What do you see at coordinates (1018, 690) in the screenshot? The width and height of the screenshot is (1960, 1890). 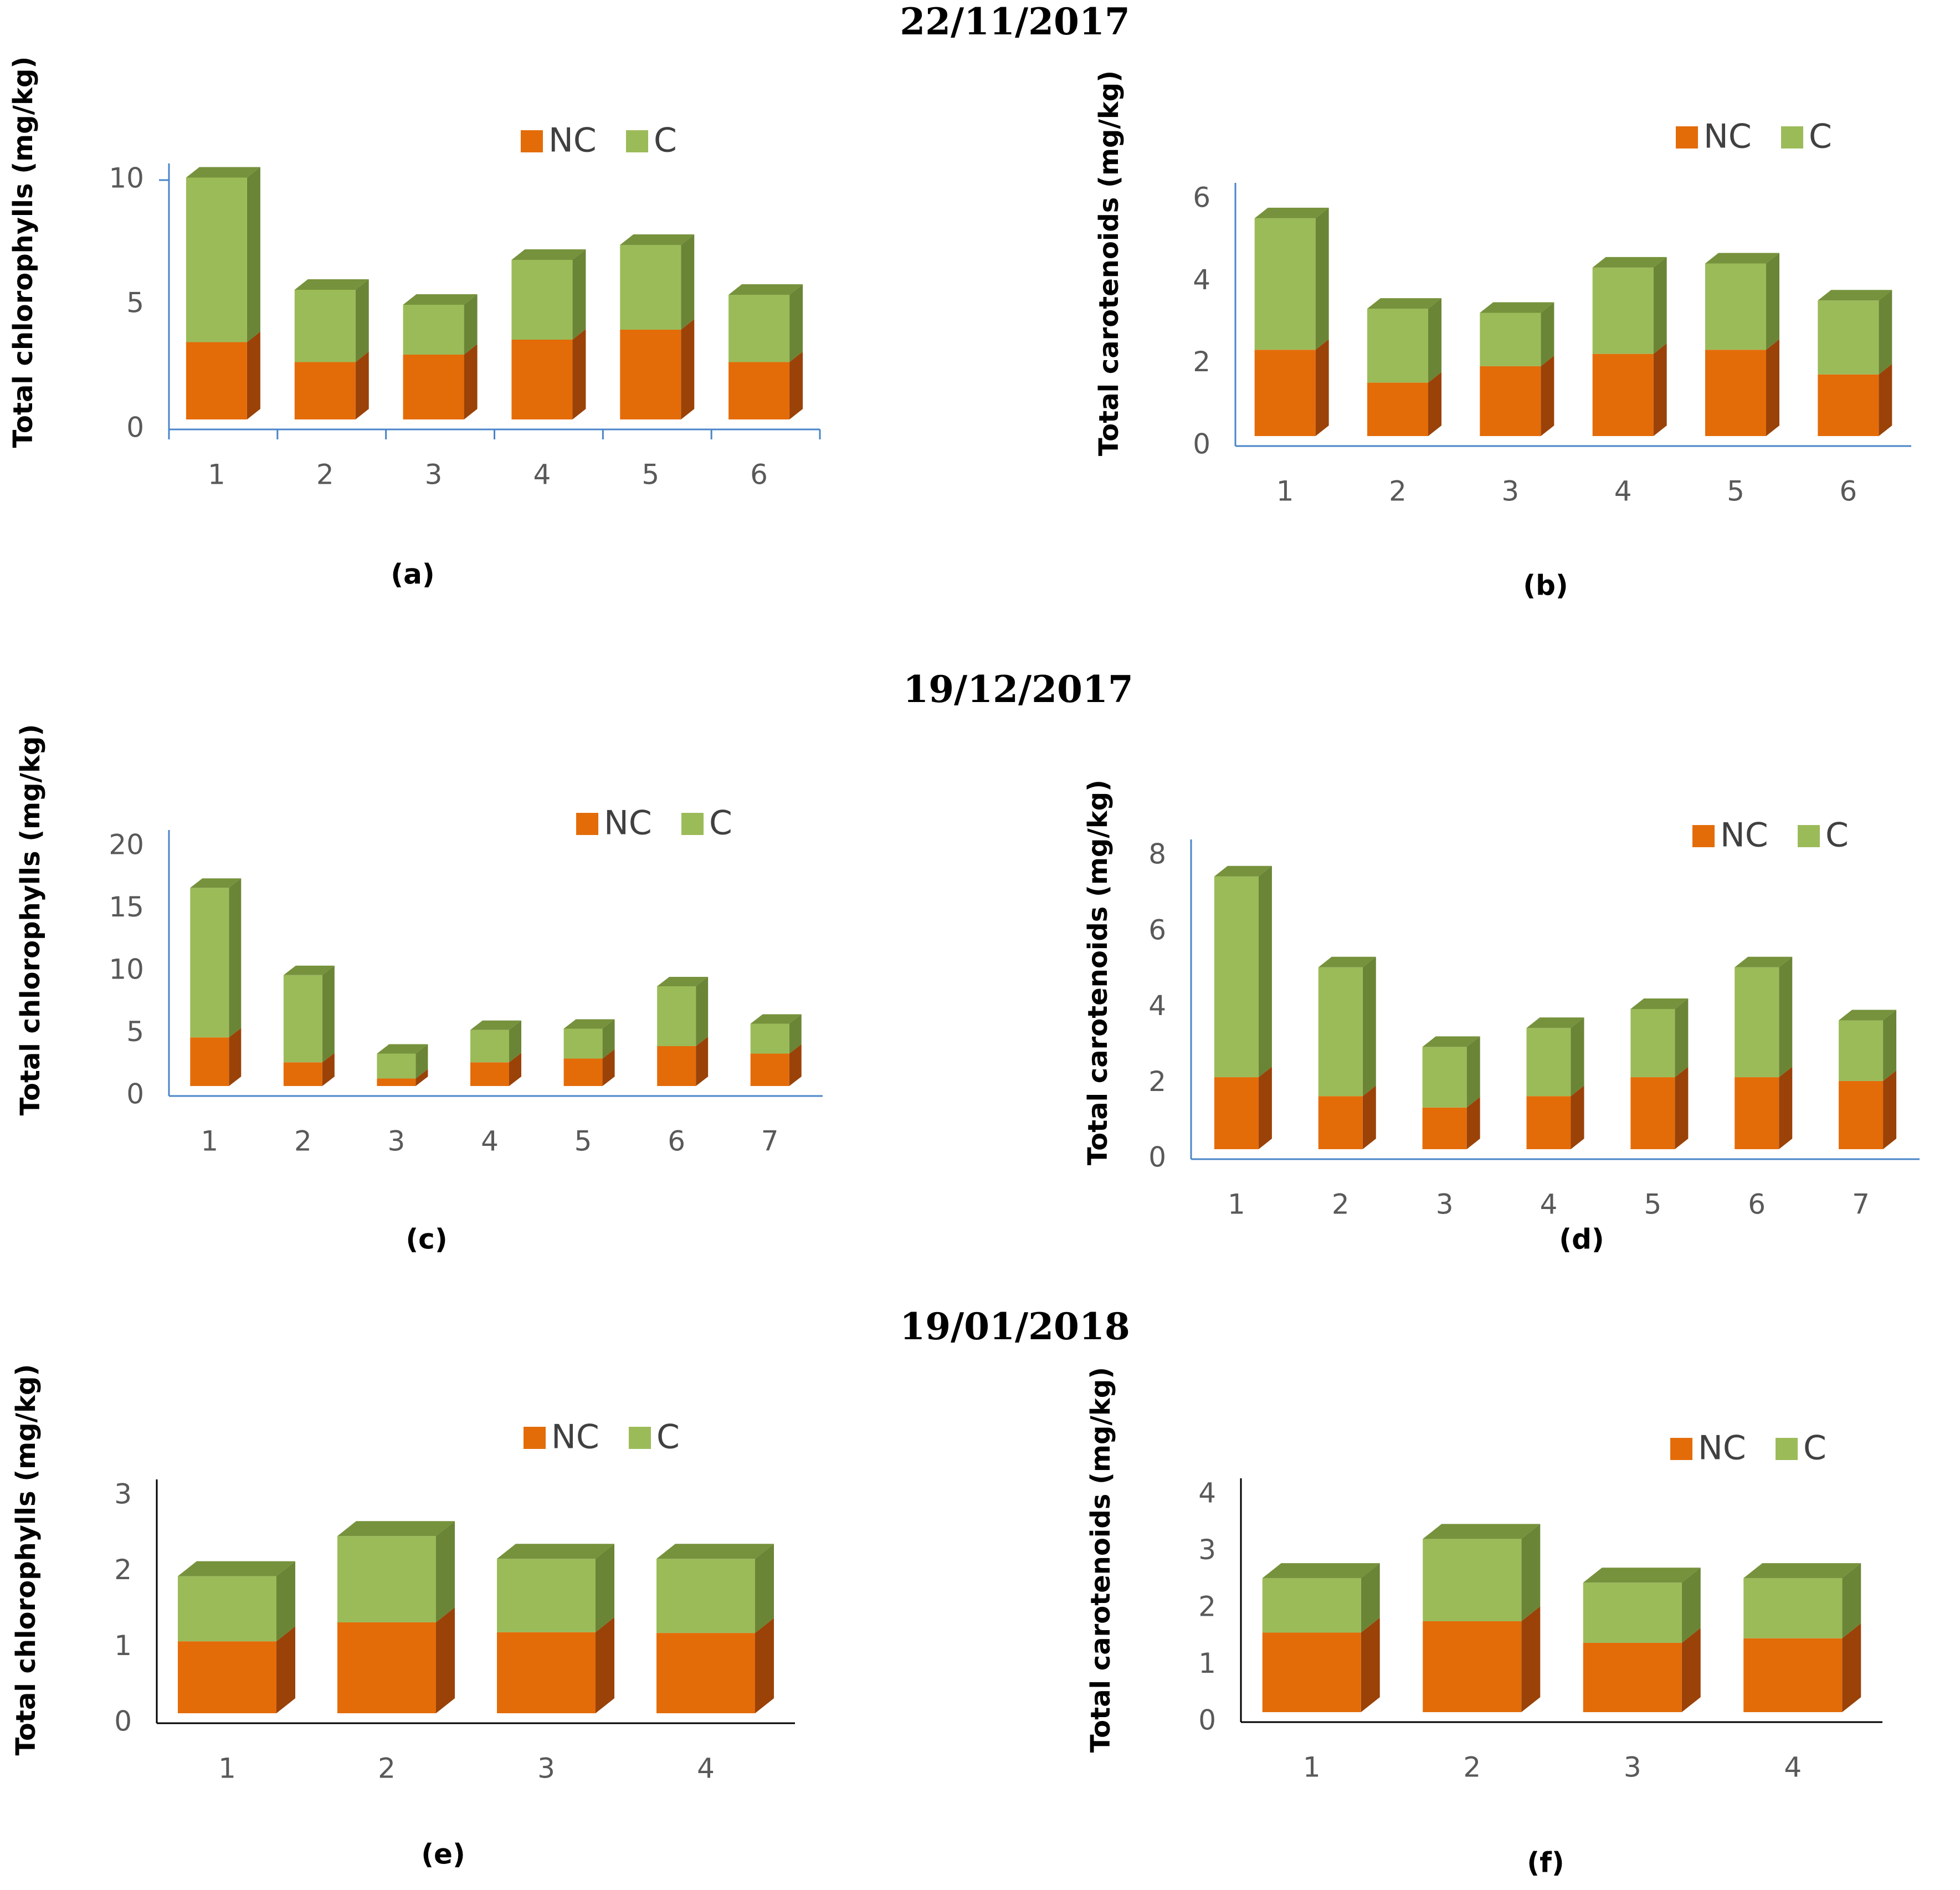 I see `date-title: 19/12/2017` at bounding box center [1018, 690].